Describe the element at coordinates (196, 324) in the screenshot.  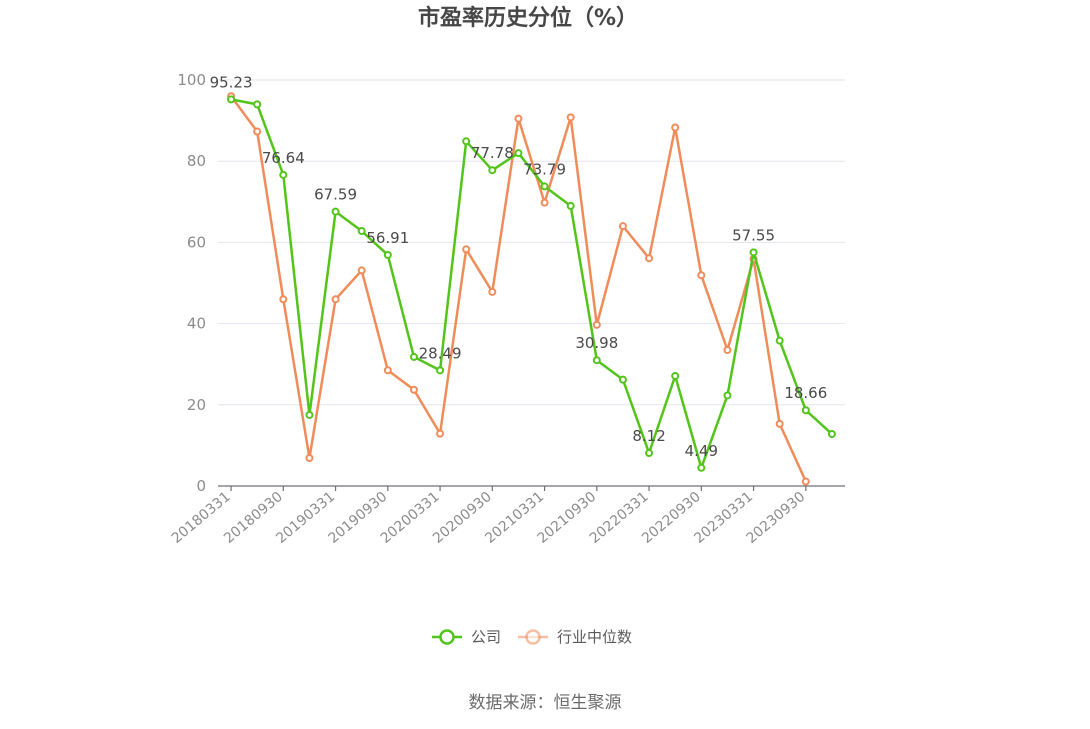
I see `y-tick-label: 40` at that location.